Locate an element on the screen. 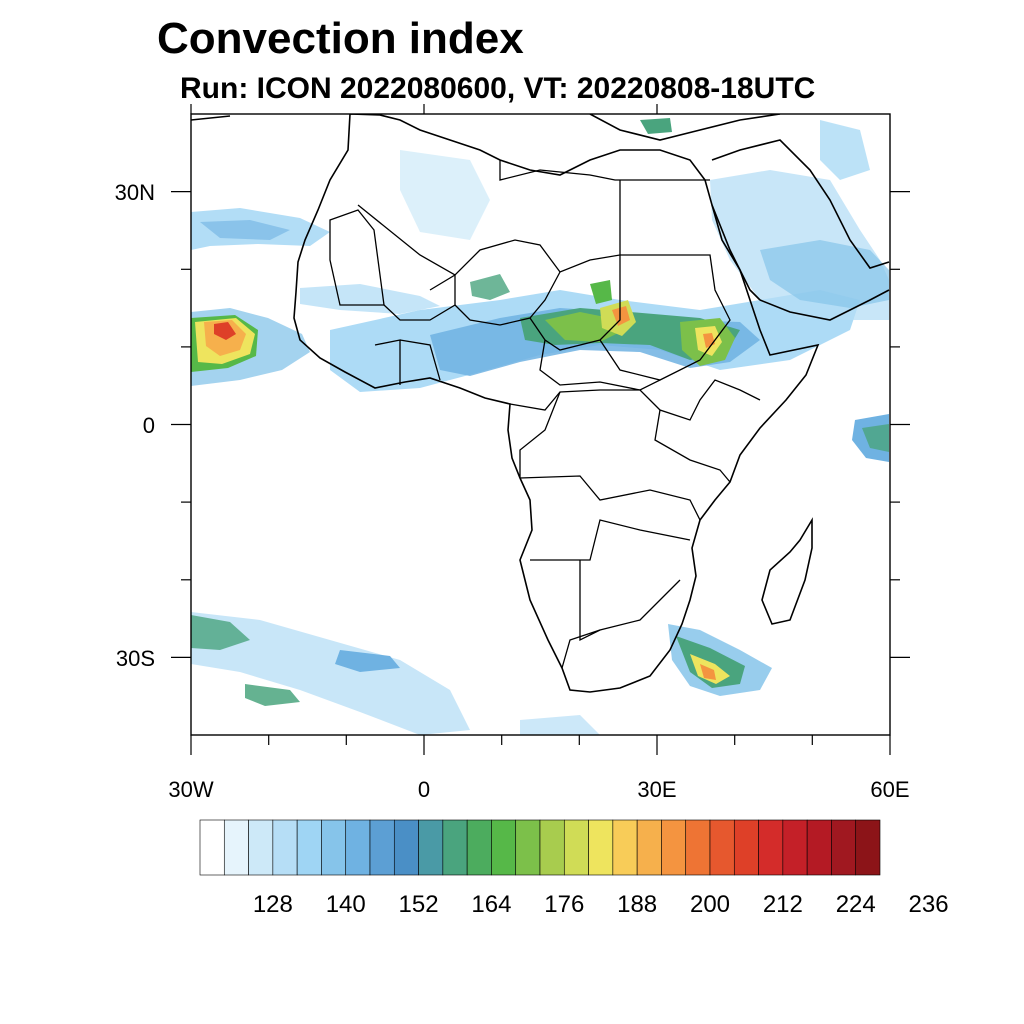 The image size is (1024, 1024). colorbar-label: 224 is located at coordinates (856, 904).